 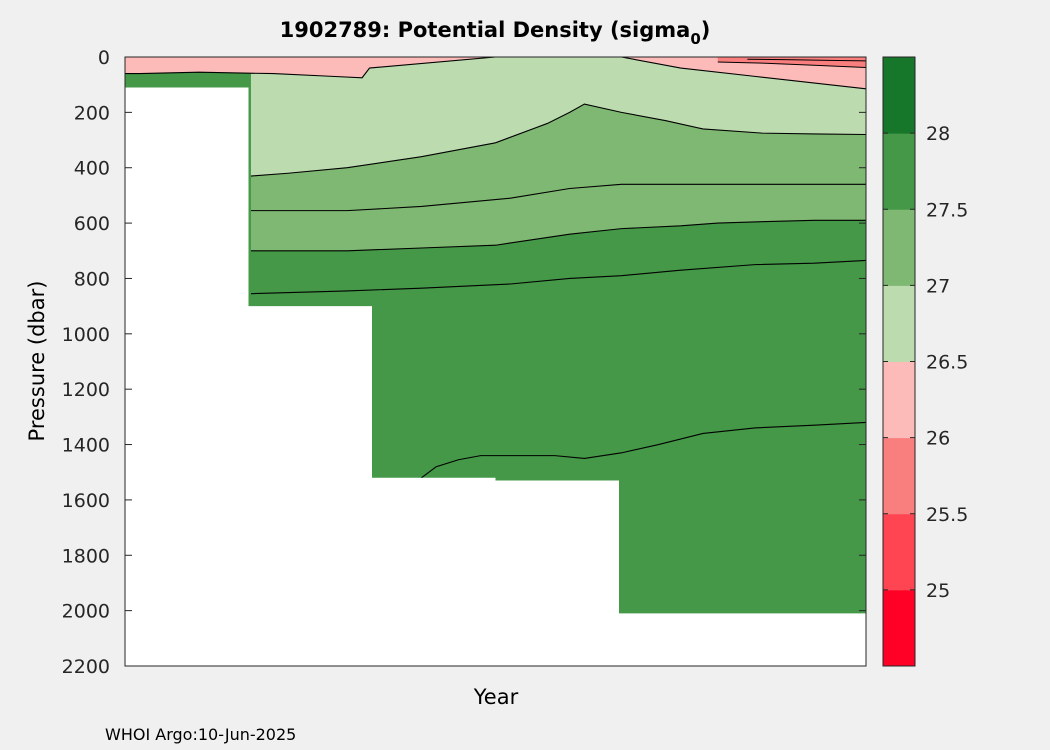 I want to click on band-26-26.5, so click(x=495, y=67).